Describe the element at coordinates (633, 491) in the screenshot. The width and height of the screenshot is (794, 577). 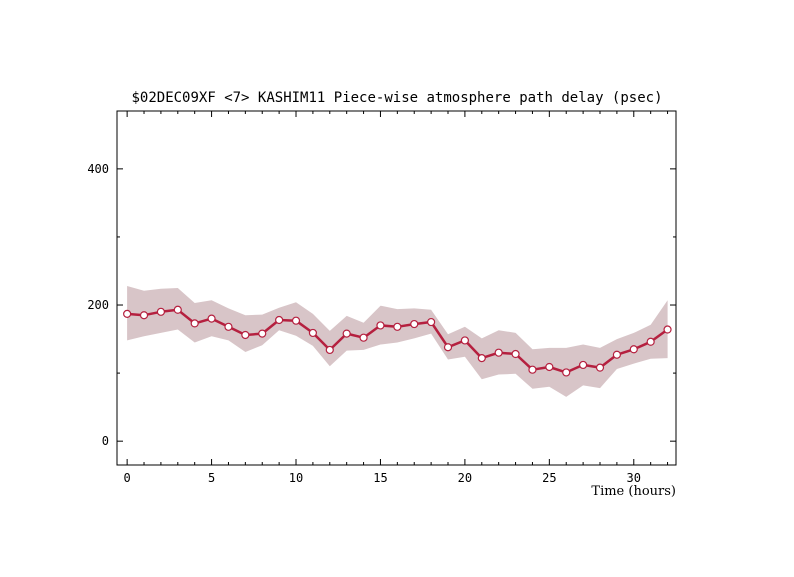
I see `x-axis-label: Time (hours)` at that location.